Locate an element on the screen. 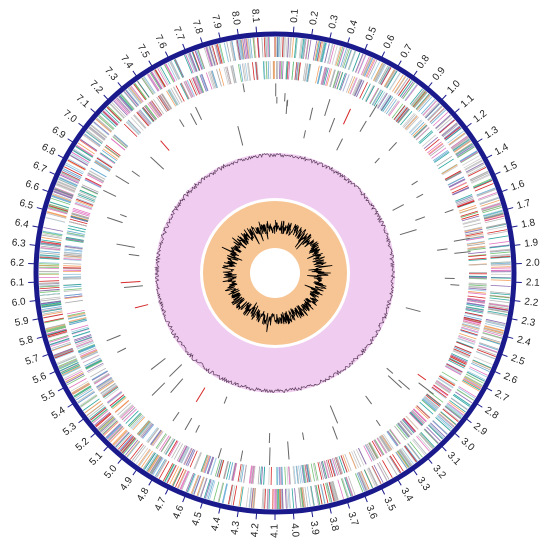 This screenshot has width=550, height=547. tick-label: 5.9 is located at coordinates (22, 322).